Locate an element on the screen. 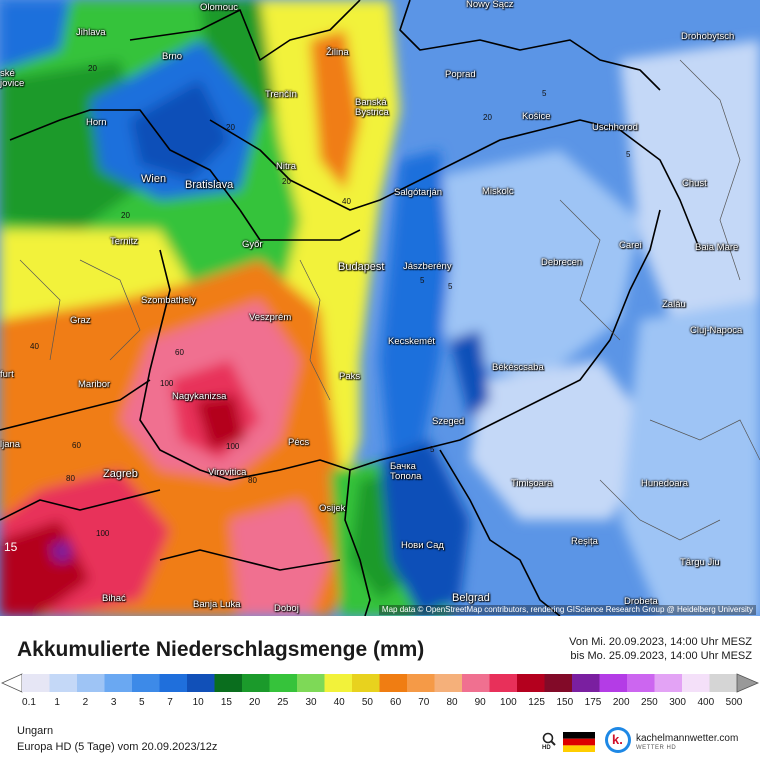  city-label: Reșița is located at coordinates (584, 541).